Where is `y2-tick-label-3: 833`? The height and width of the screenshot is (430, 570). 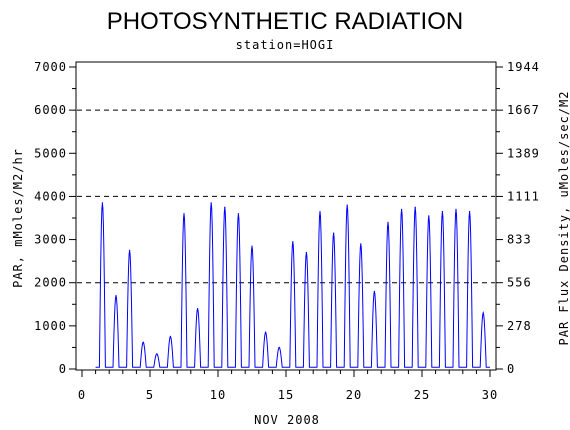 y2-tick-label-3: 833 is located at coordinates (519, 240).